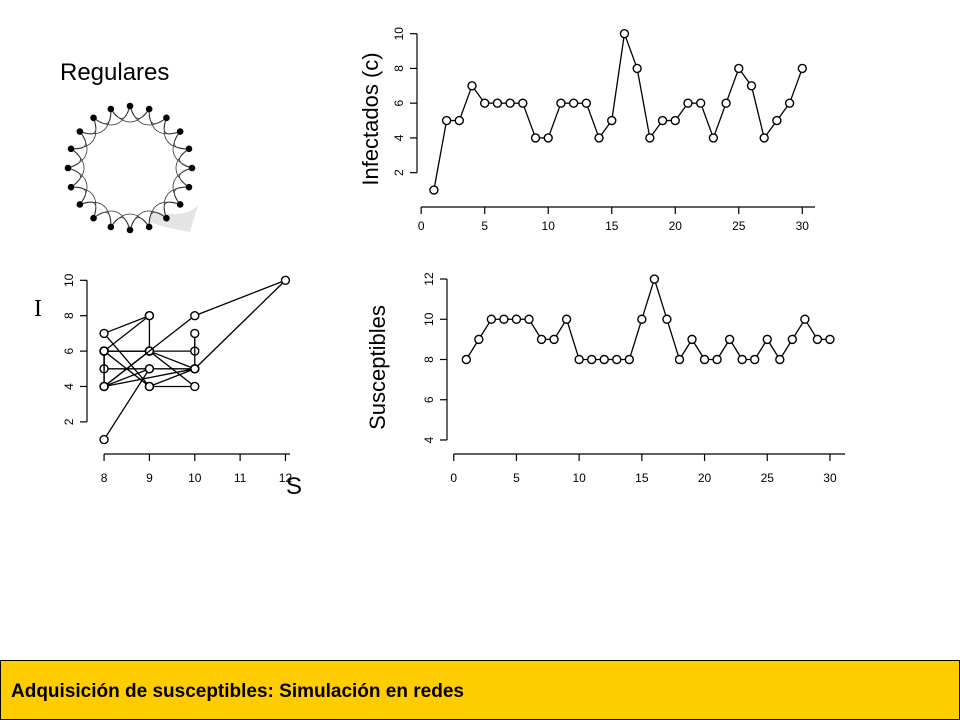 The width and height of the screenshot is (960, 720). What do you see at coordinates (612, 226) in the screenshot?
I see `x-tick-label: 15` at bounding box center [612, 226].